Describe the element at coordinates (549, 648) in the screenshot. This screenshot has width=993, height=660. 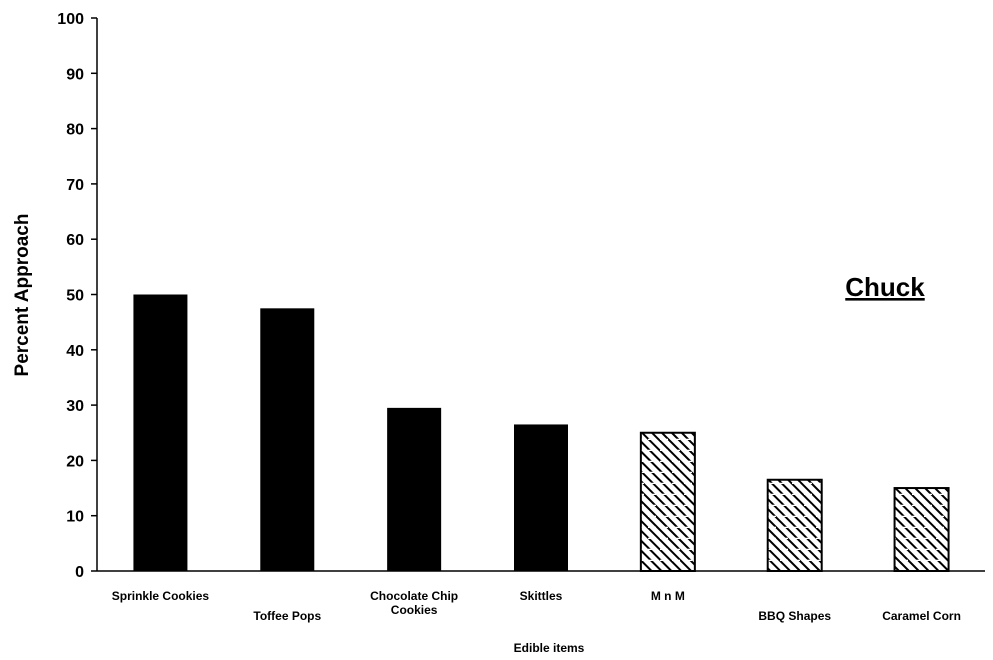
I see `x-axis-title: Edible items` at that location.